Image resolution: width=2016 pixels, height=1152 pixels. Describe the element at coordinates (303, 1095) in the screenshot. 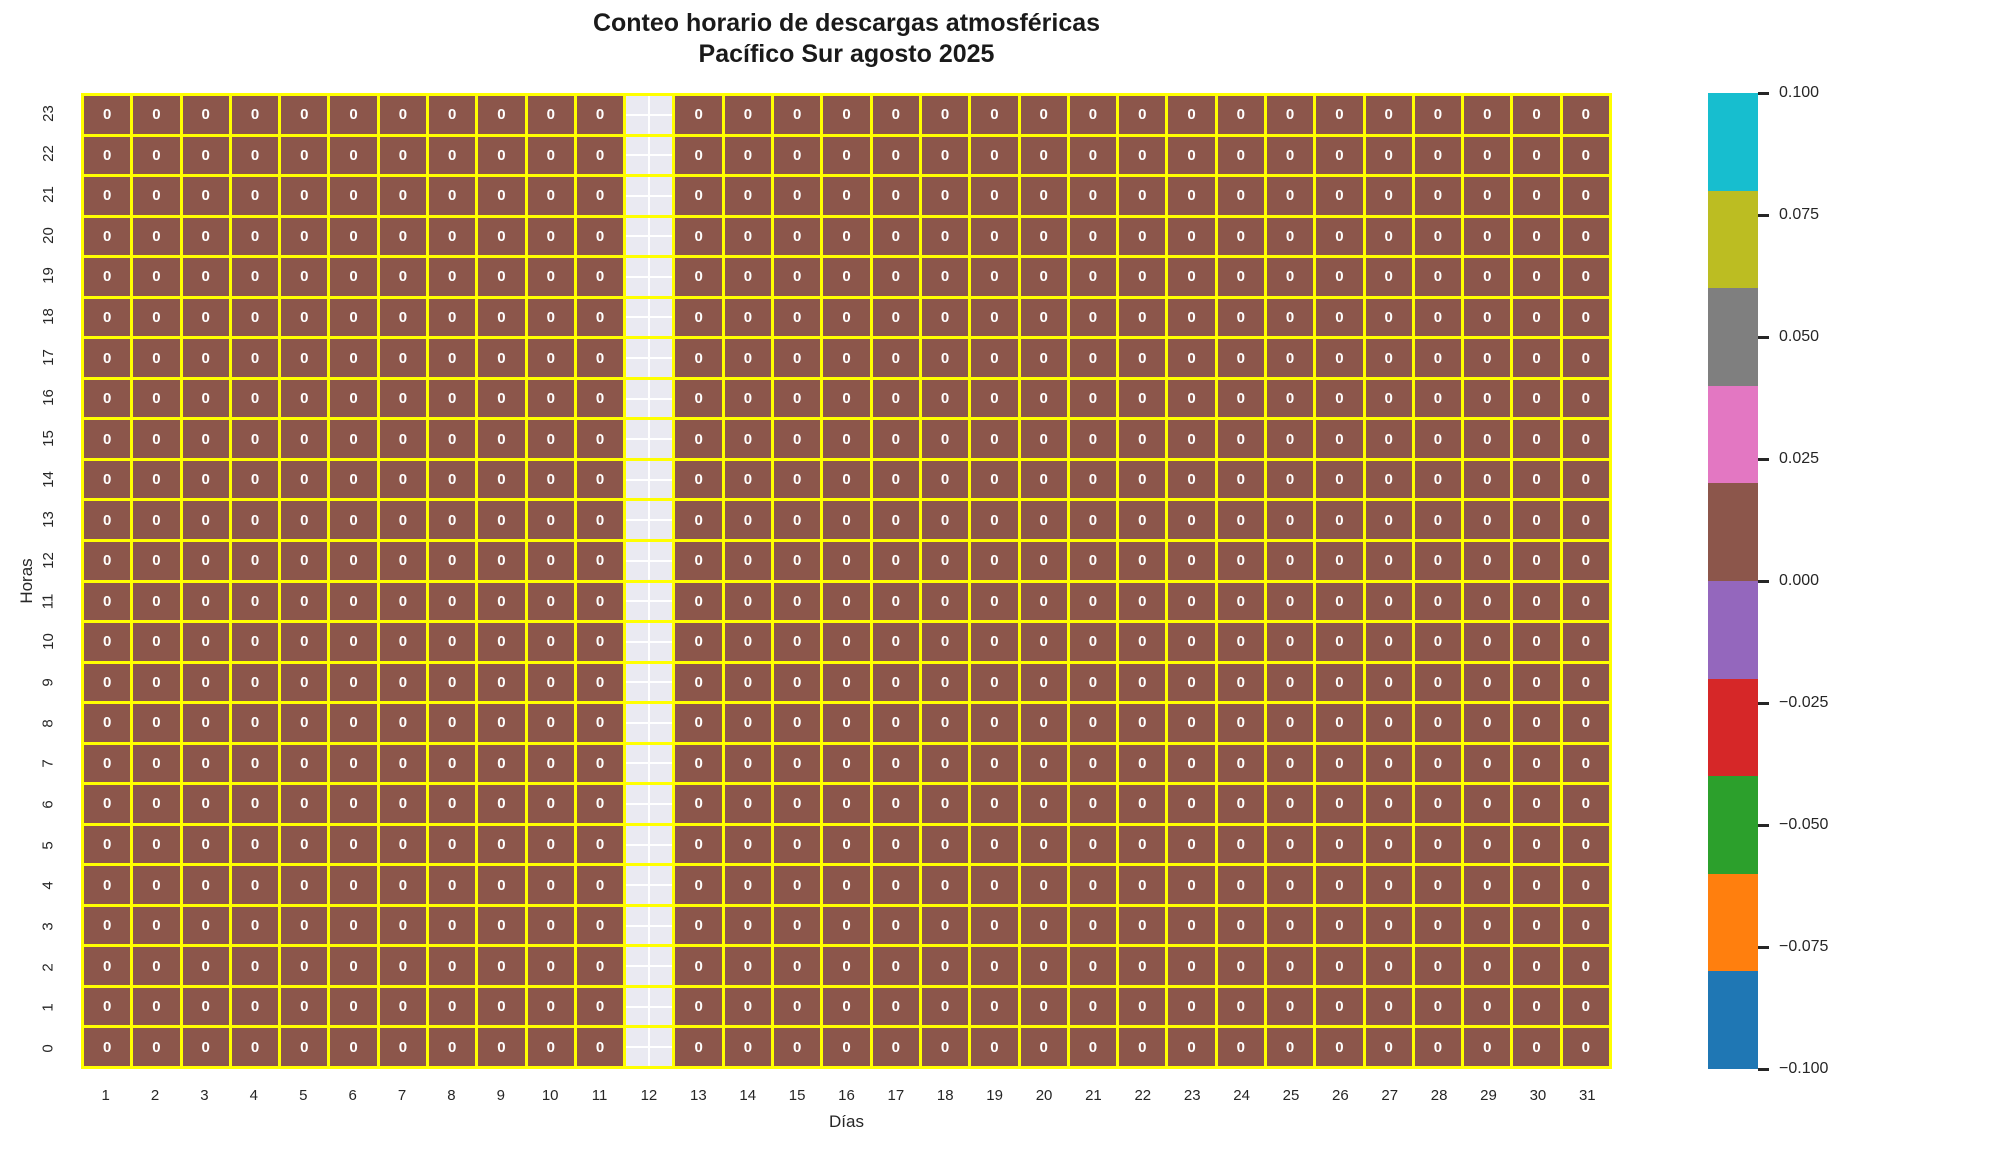

I see `x-axis-tick-label: 5` at that location.